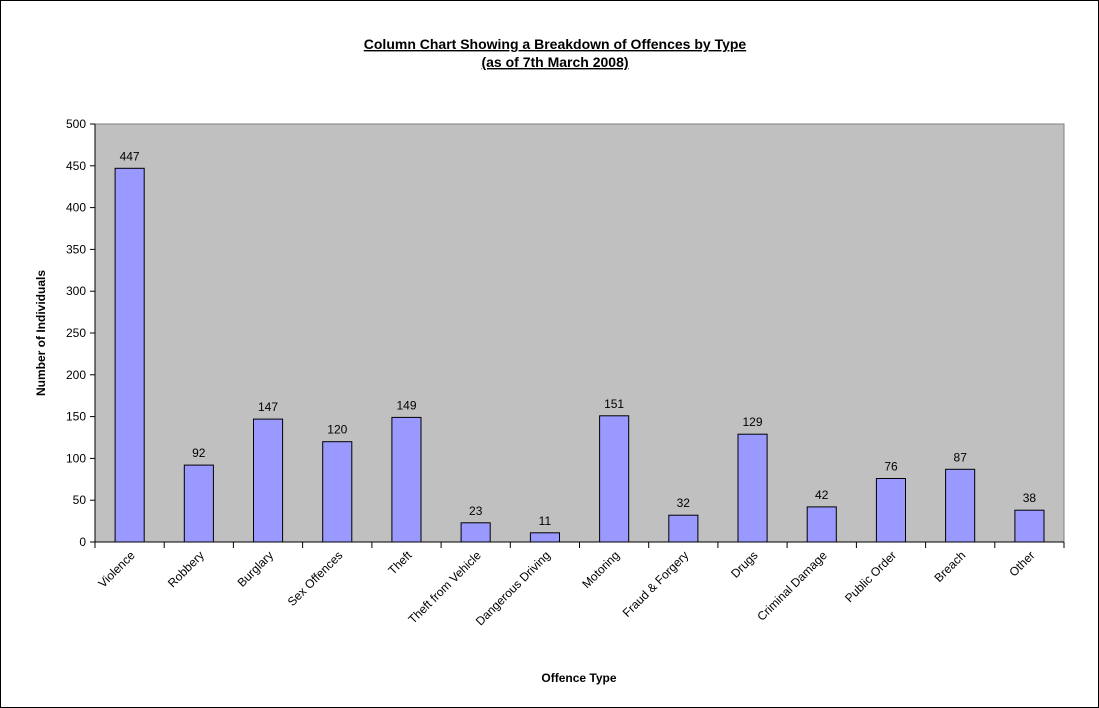 The height and width of the screenshot is (708, 1099). Describe the element at coordinates (76, 291) in the screenshot. I see `y-tick-label: 300` at that location.